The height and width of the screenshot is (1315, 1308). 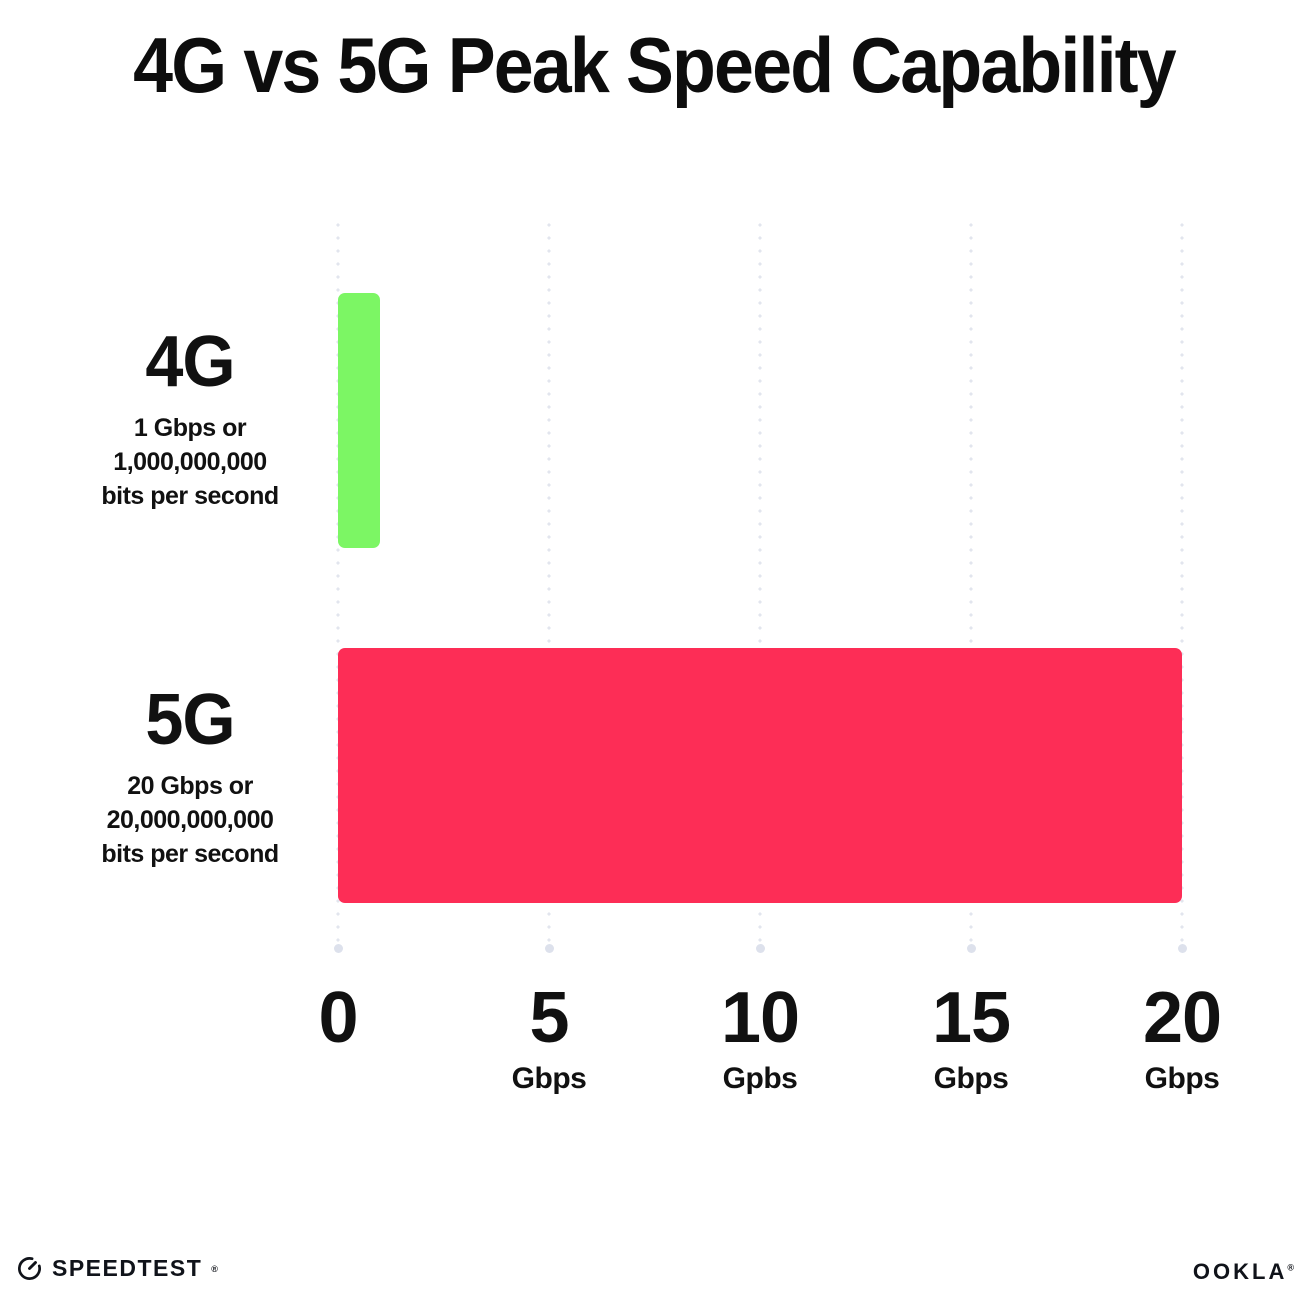 I want to click on chart-title: 4G vs 5G Peak Speed Capability, so click(x=654, y=65).